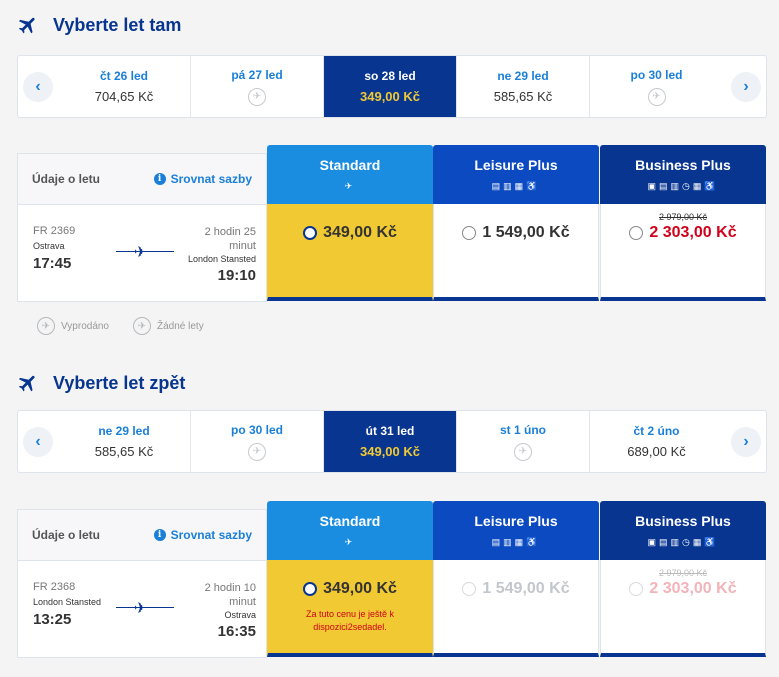 The image size is (779, 677). What do you see at coordinates (236, 631) in the screenshot?
I see `arrival-time: 16:35` at bounding box center [236, 631].